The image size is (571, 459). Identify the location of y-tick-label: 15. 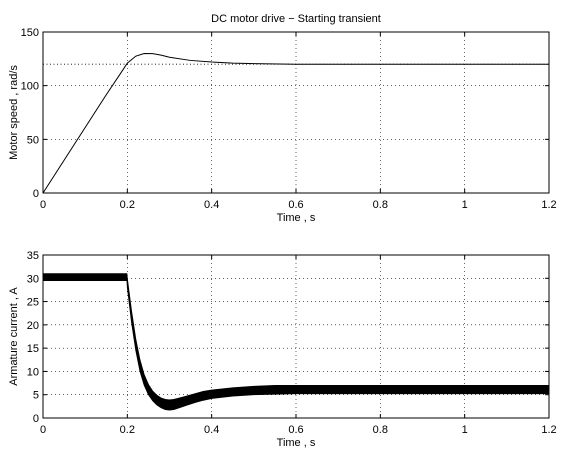
(33, 349).